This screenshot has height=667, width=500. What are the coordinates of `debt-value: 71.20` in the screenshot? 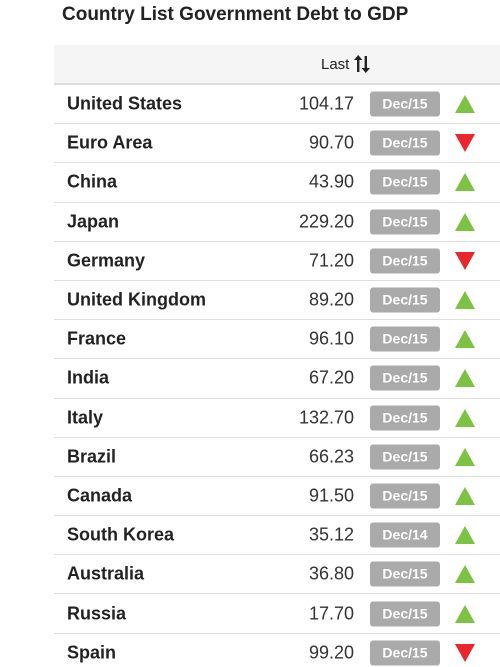 It's located at (331, 260).